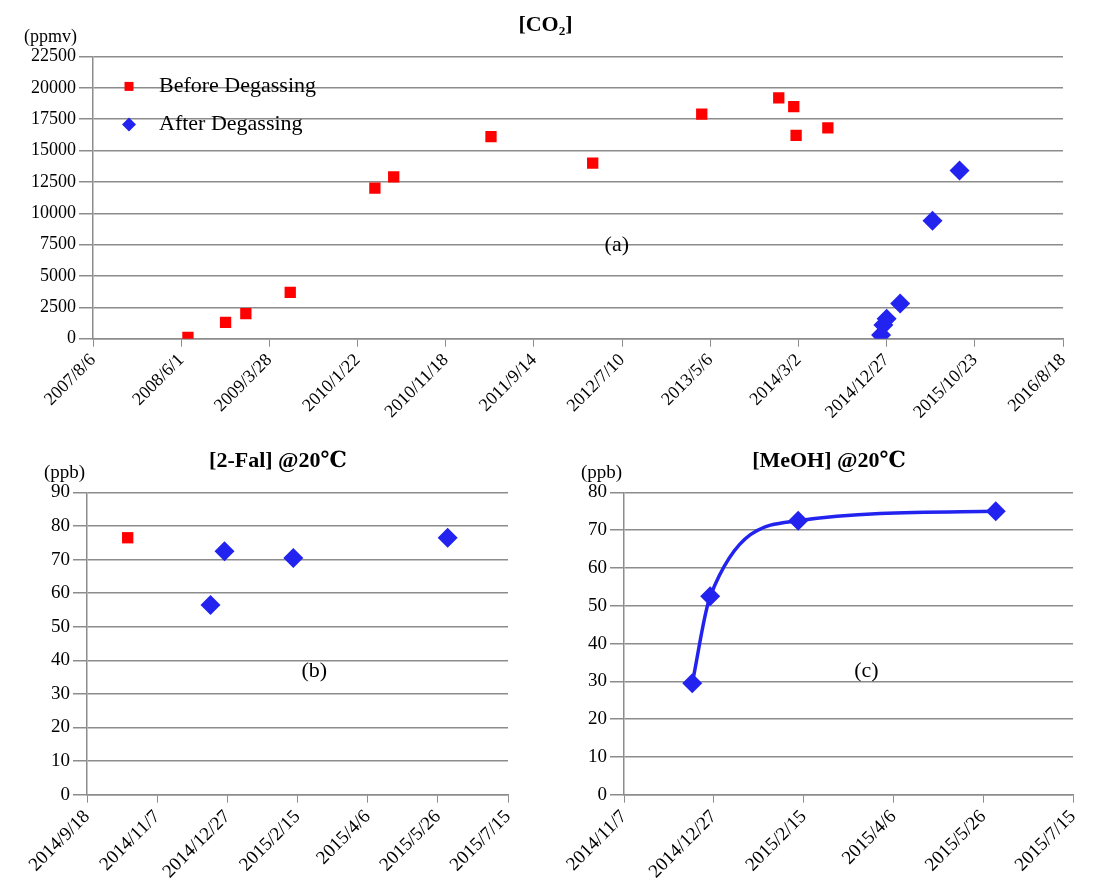 Image resolution: width=1107 pixels, height=893 pixels. I want to click on y-tick-label: 15000, so click(53, 149).